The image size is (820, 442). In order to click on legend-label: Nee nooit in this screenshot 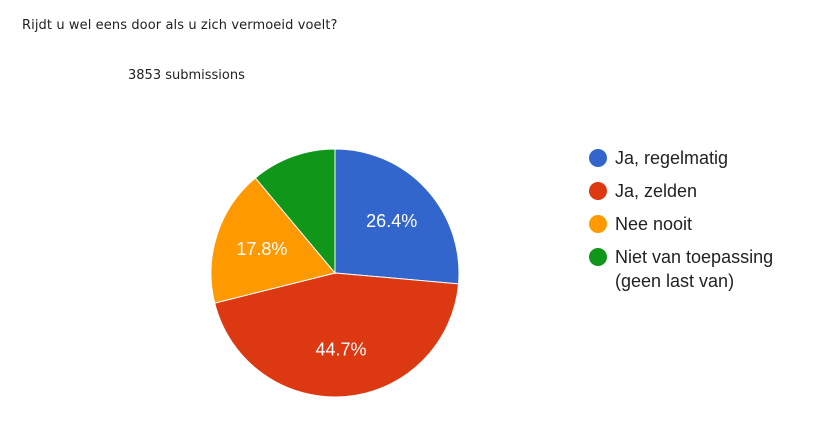, I will do `click(654, 224)`.